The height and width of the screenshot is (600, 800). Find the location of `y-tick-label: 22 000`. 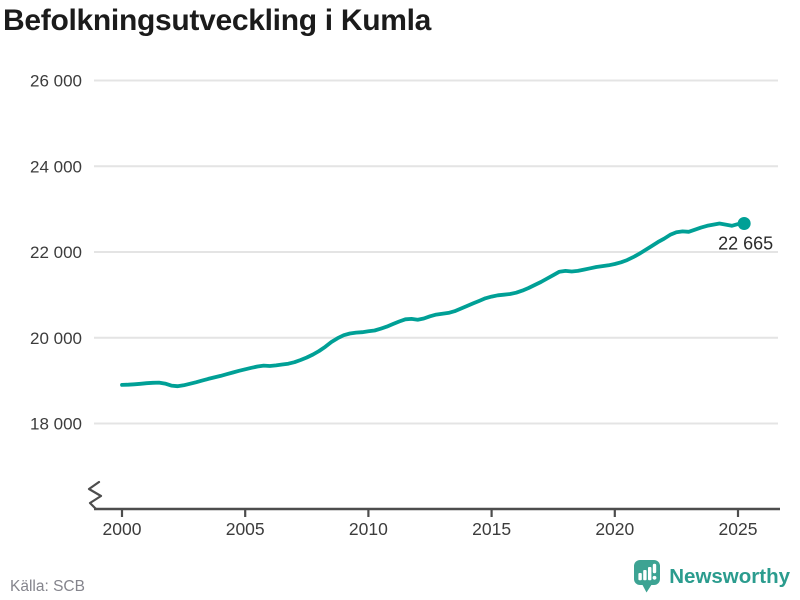

y-tick-label: 22 000 is located at coordinates (56, 252).